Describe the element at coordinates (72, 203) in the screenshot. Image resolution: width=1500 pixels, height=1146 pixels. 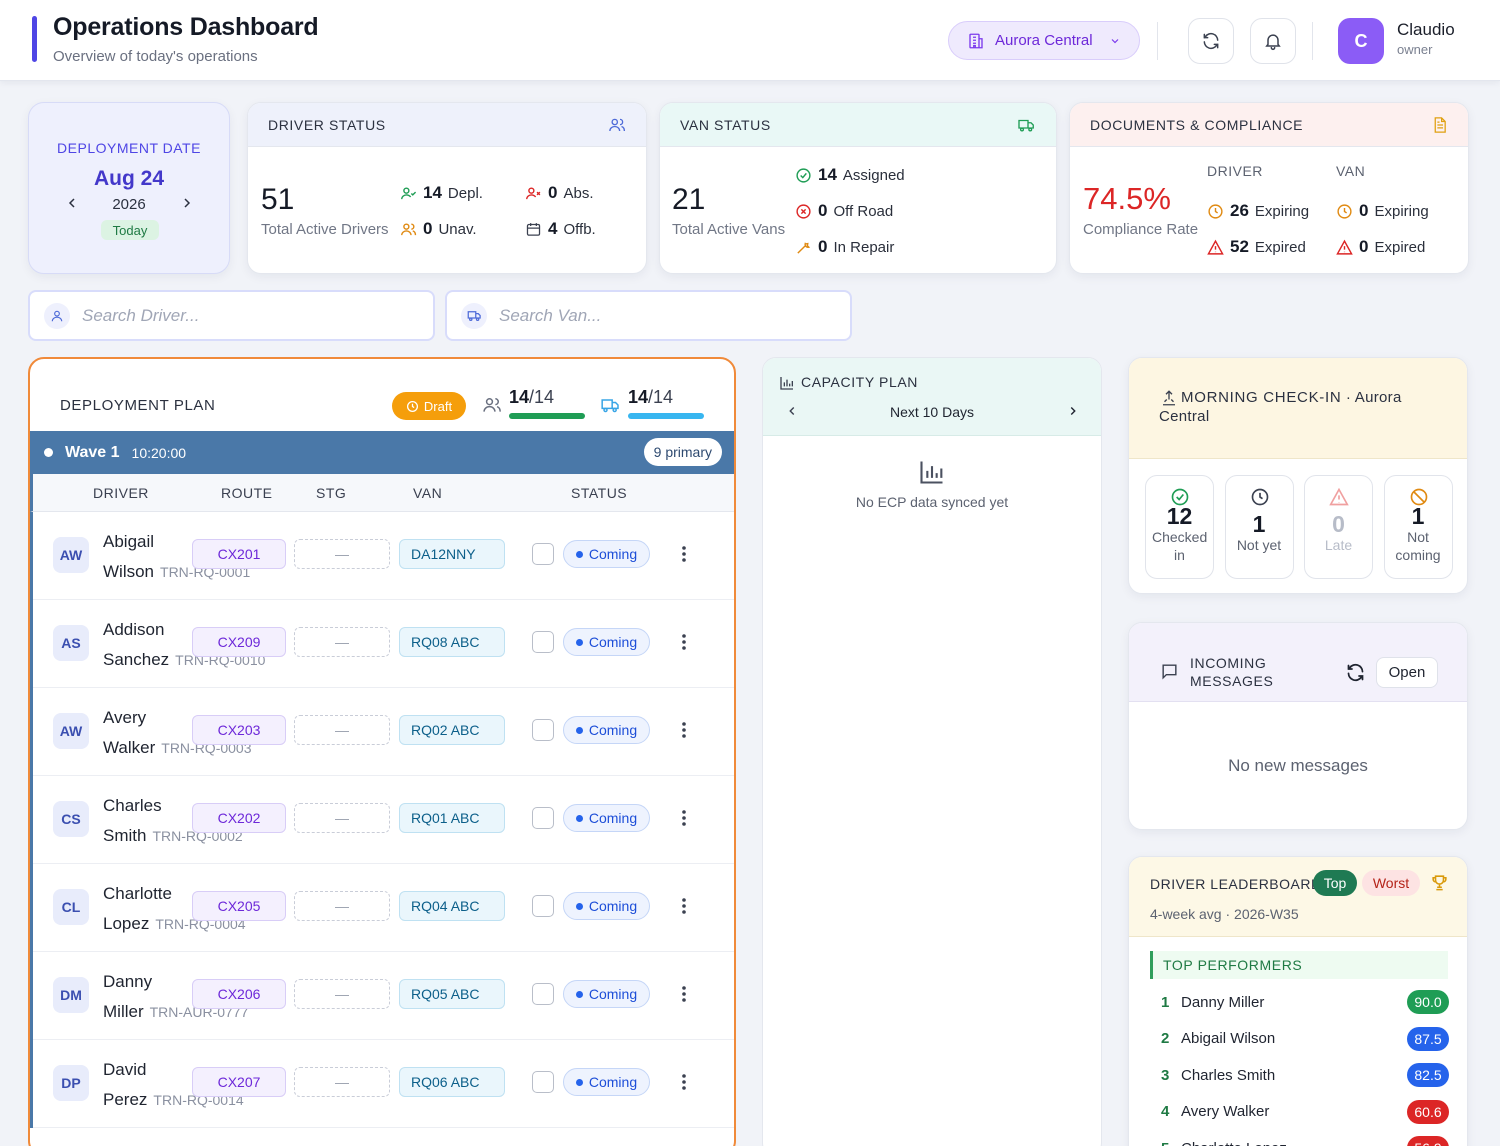
I see `prev-date-button` at that location.